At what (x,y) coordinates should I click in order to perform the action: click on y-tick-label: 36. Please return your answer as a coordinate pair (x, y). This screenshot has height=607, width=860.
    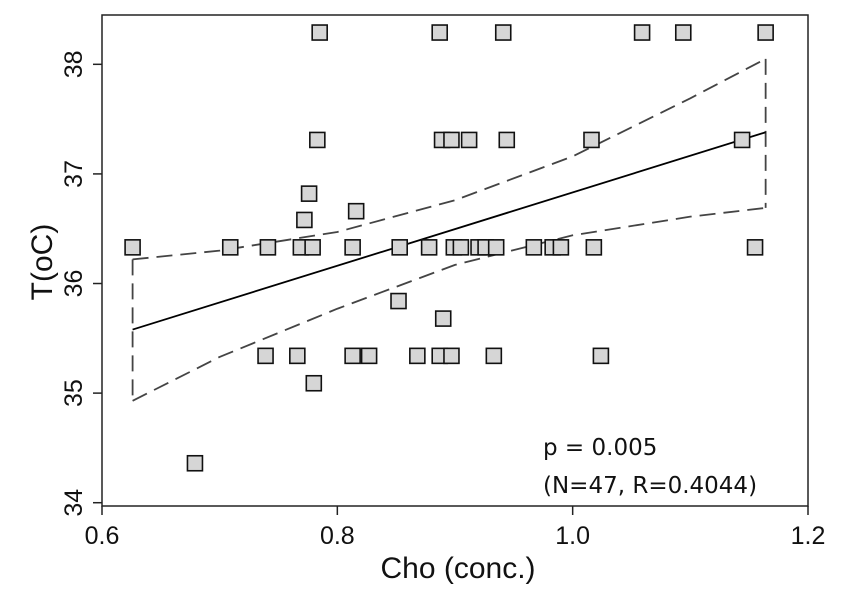
    Looking at the image, I should click on (74, 284).